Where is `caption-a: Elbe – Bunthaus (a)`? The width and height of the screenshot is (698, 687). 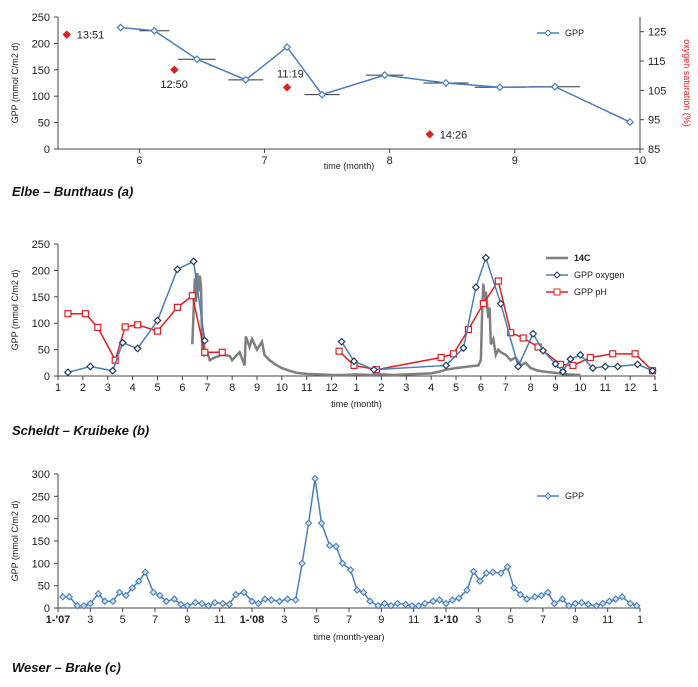
caption-a: Elbe – Bunthaus (a) is located at coordinates (73, 191).